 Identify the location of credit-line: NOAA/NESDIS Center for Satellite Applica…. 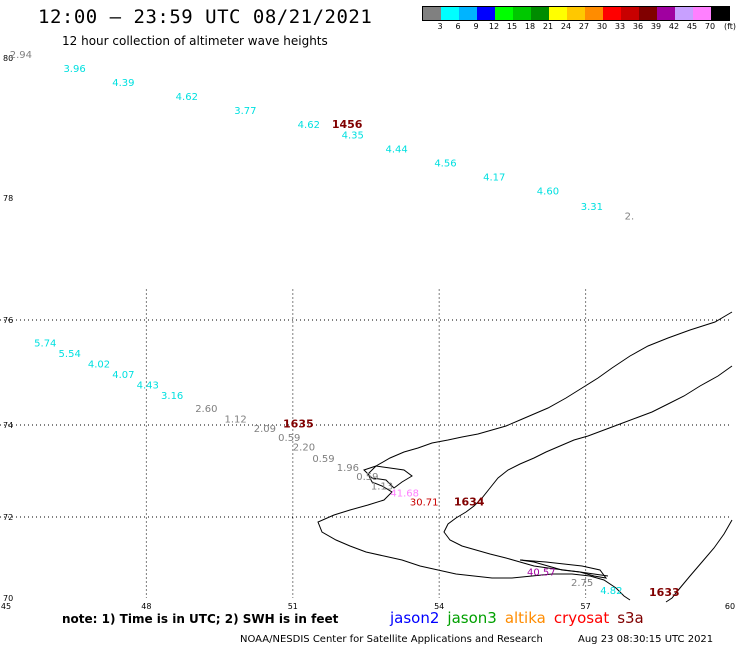
(391, 639).